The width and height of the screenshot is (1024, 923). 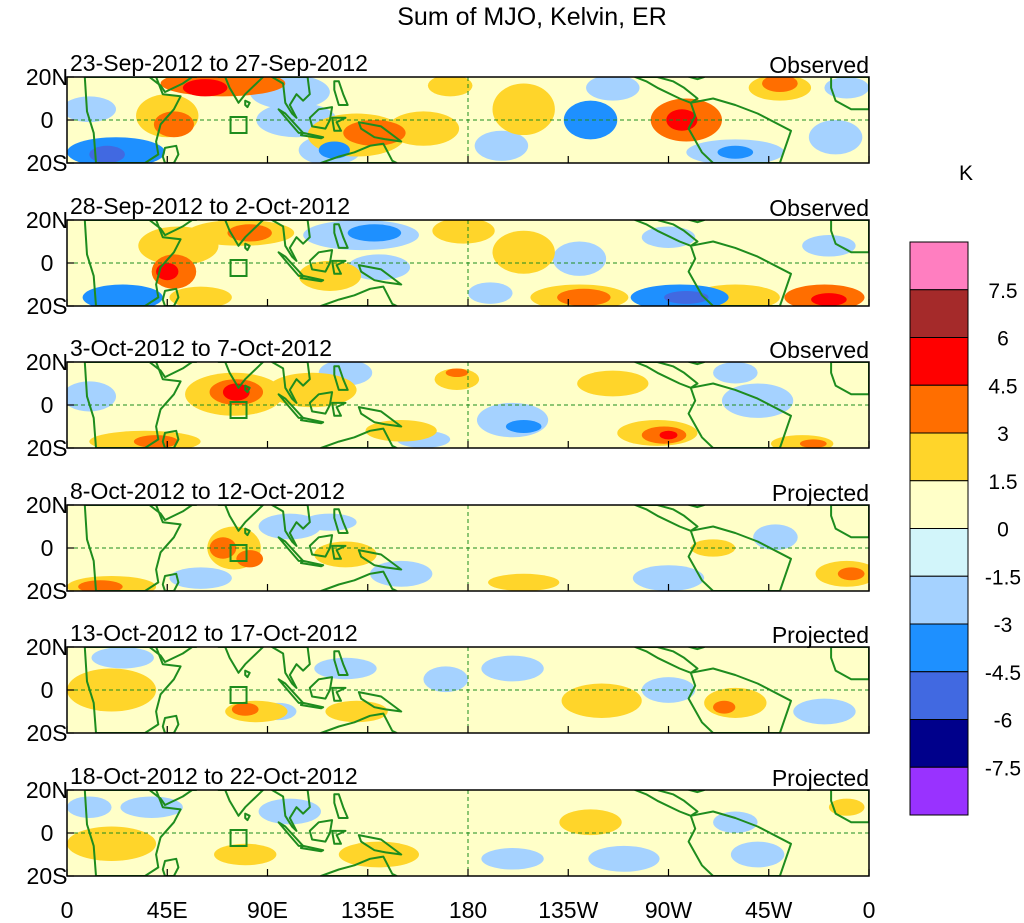 What do you see at coordinates (669, 910) in the screenshot?
I see `lon-label: 90W` at bounding box center [669, 910].